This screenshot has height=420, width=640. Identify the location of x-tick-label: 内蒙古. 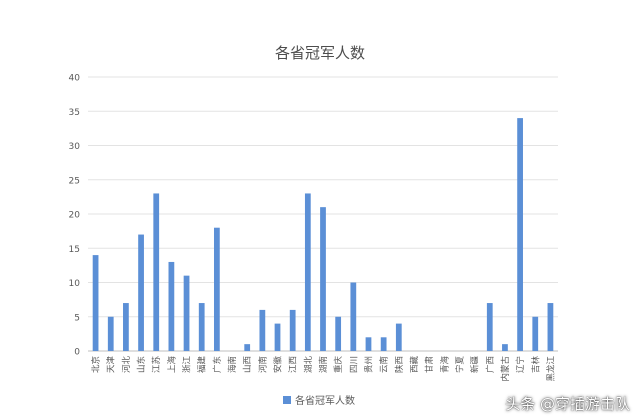
(505, 369).